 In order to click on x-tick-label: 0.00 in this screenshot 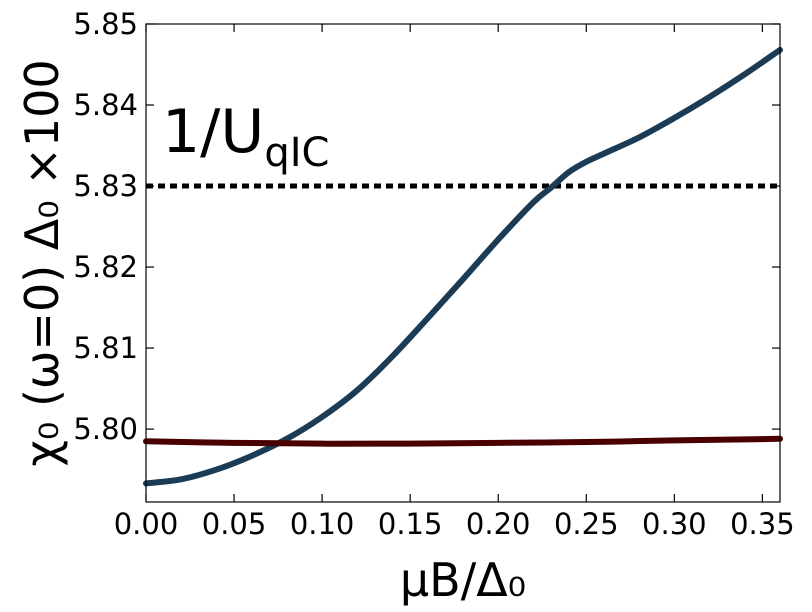, I will do `click(146, 524)`.